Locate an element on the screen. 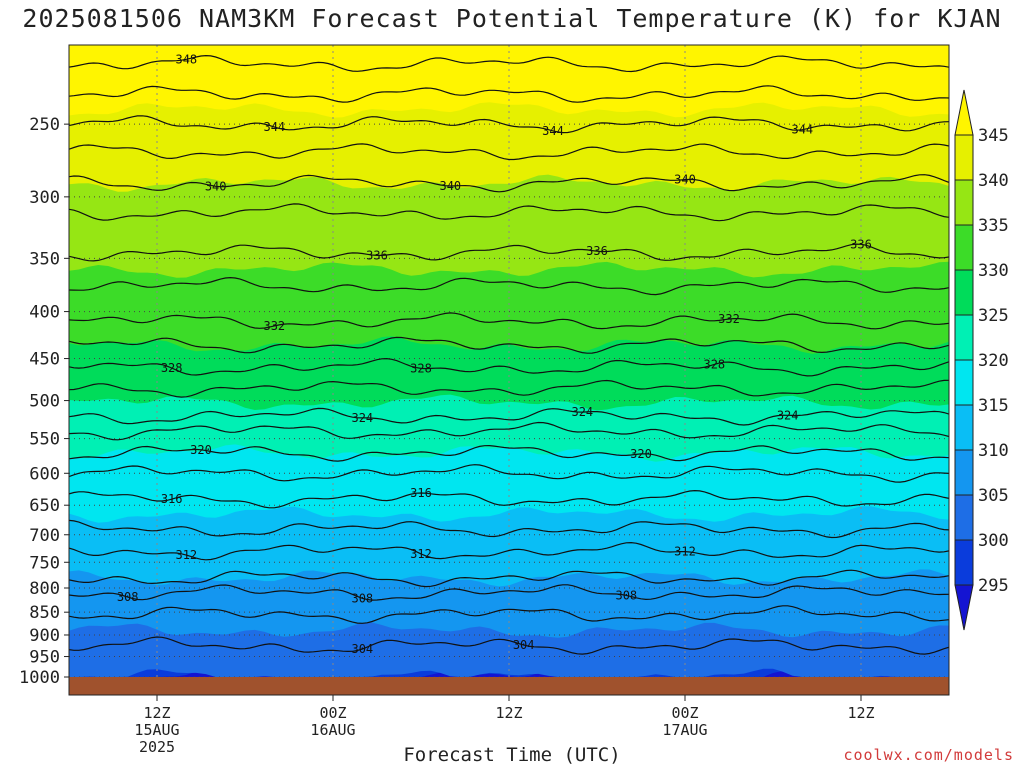  xtick-label-24-0: 00Z is located at coordinates (332, 713).